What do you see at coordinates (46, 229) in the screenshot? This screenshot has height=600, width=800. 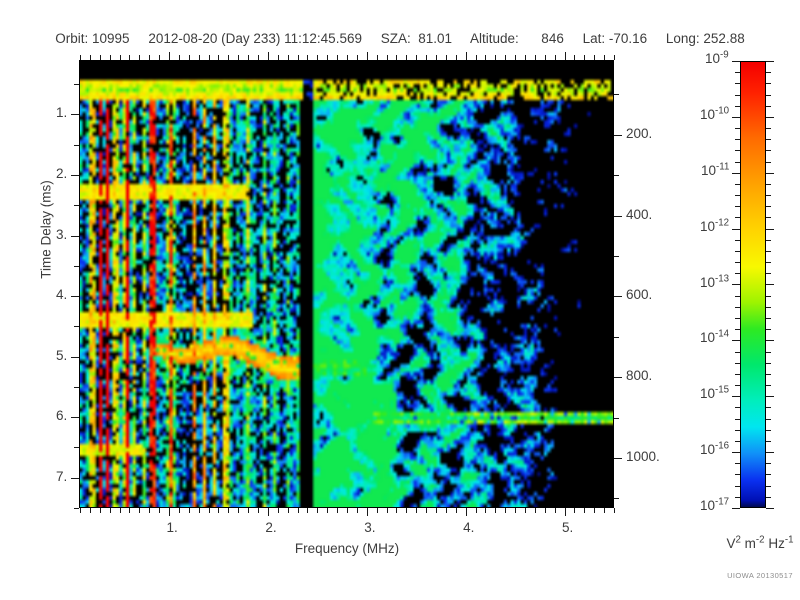 I see `y-axis-title: Time Delay (ms)` at bounding box center [46, 229].